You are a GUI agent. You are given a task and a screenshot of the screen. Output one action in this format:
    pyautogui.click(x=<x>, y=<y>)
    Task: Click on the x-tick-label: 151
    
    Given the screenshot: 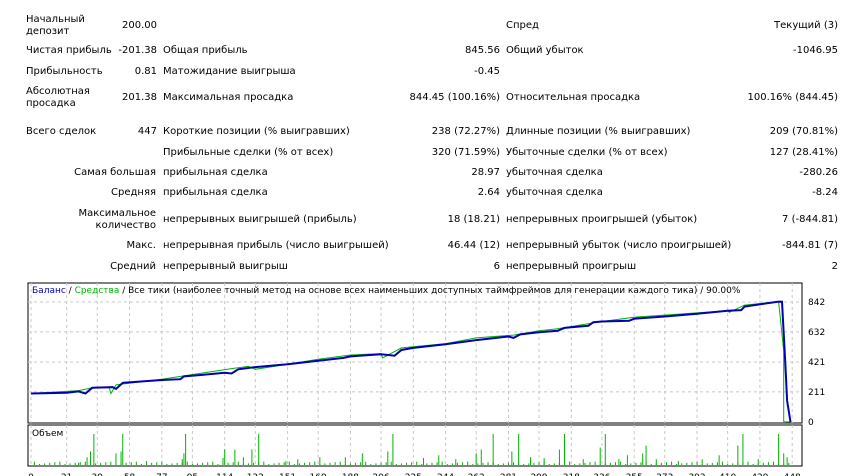 What is the action you would take?
    pyautogui.click(x=287, y=474)
    